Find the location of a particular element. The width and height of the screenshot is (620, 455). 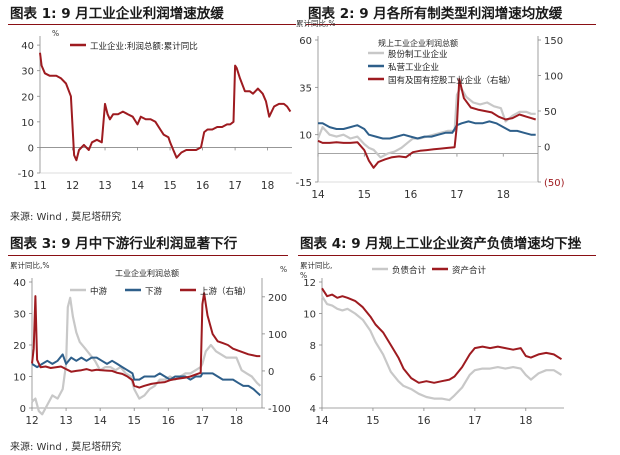

fig3-legend-label: 上游（右轴） is located at coordinates (225, 291).